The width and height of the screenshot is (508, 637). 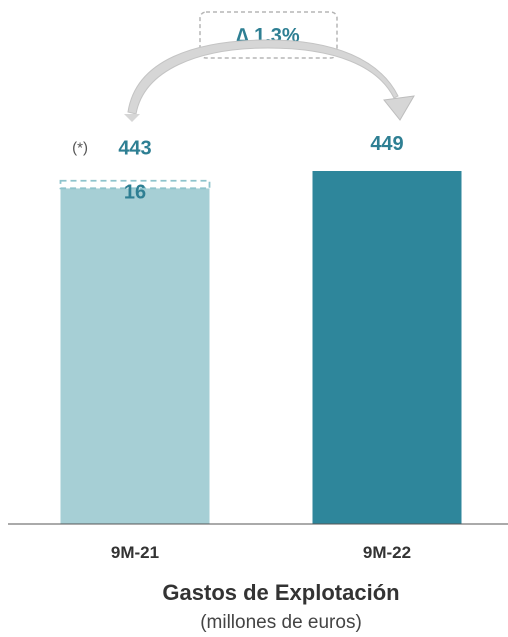 What do you see at coordinates (263, 77) in the screenshot?
I see `curved-arrow` at bounding box center [263, 77].